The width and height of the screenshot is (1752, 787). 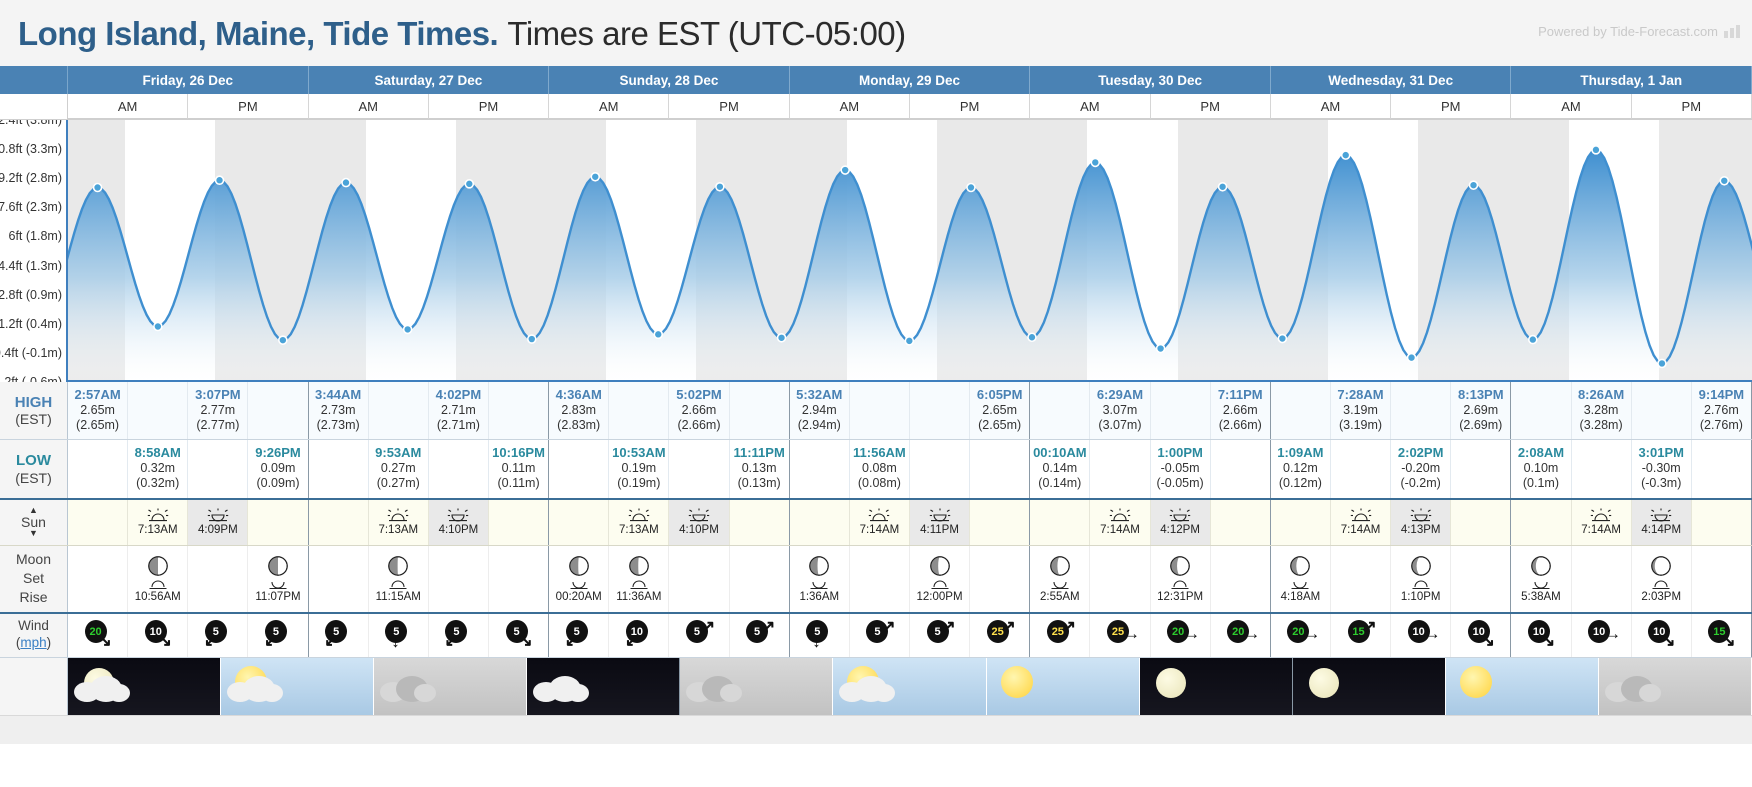 What do you see at coordinates (398, 596) in the screenshot?
I see `moonset-time: 11:15AM` at bounding box center [398, 596].